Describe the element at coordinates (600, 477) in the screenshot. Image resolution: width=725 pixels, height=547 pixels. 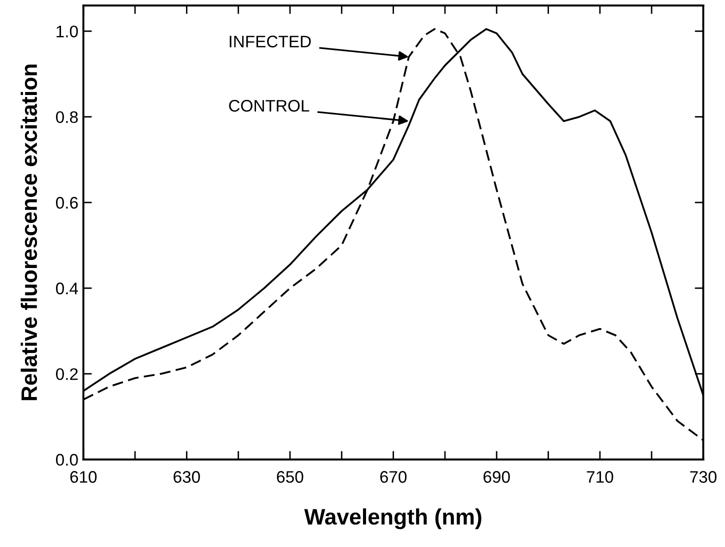
I see `x-tick-label: 710` at that location.